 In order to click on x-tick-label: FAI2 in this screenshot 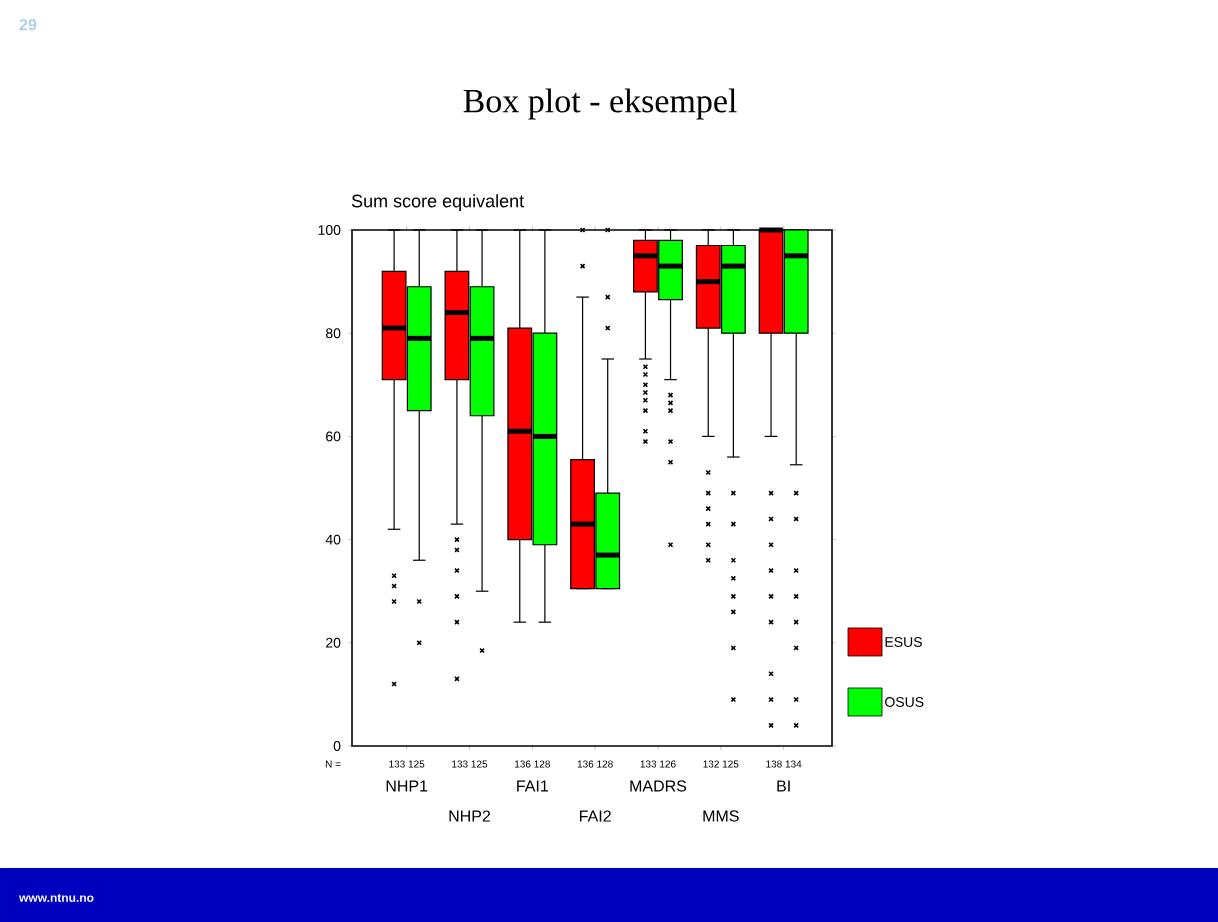, I will do `click(595, 816)`.